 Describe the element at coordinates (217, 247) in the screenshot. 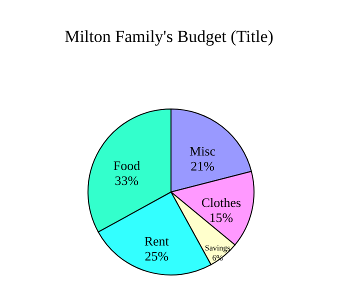

I see `slice-label: Savings` at that location.